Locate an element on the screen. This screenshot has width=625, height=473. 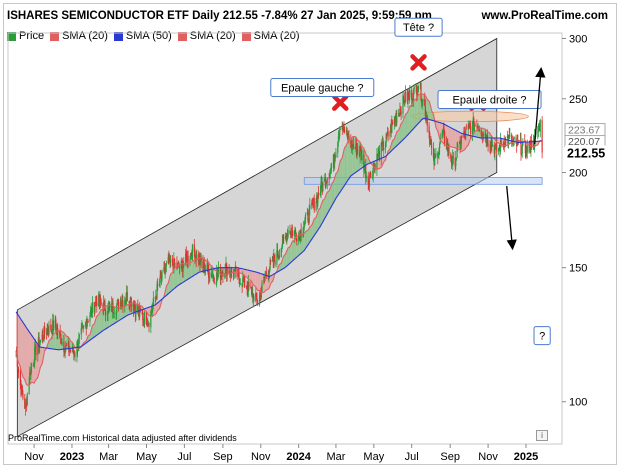
annotation-text: Epaule droite ? is located at coordinates (490, 100).